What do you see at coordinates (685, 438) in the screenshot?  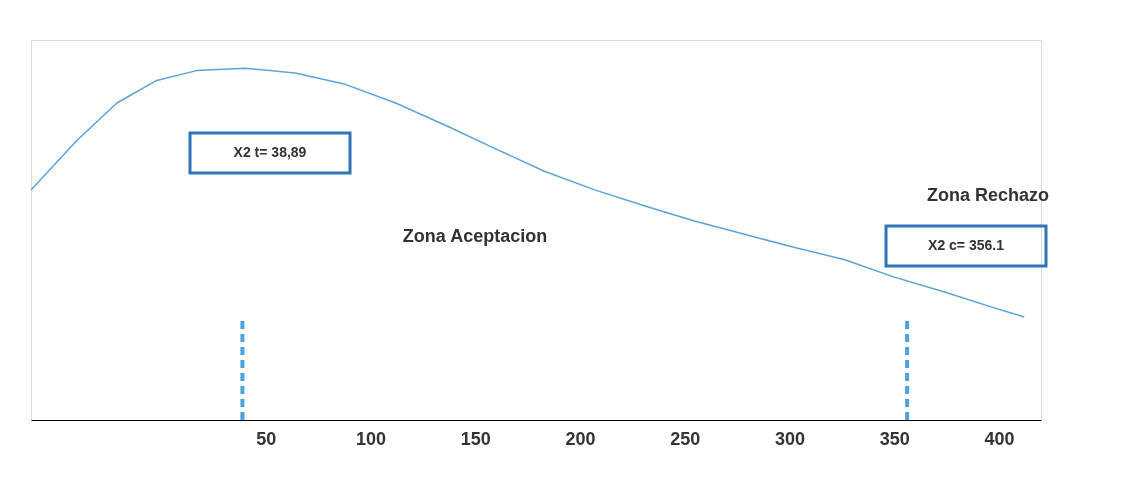 I see `x-tick-label: 250` at bounding box center [685, 438].